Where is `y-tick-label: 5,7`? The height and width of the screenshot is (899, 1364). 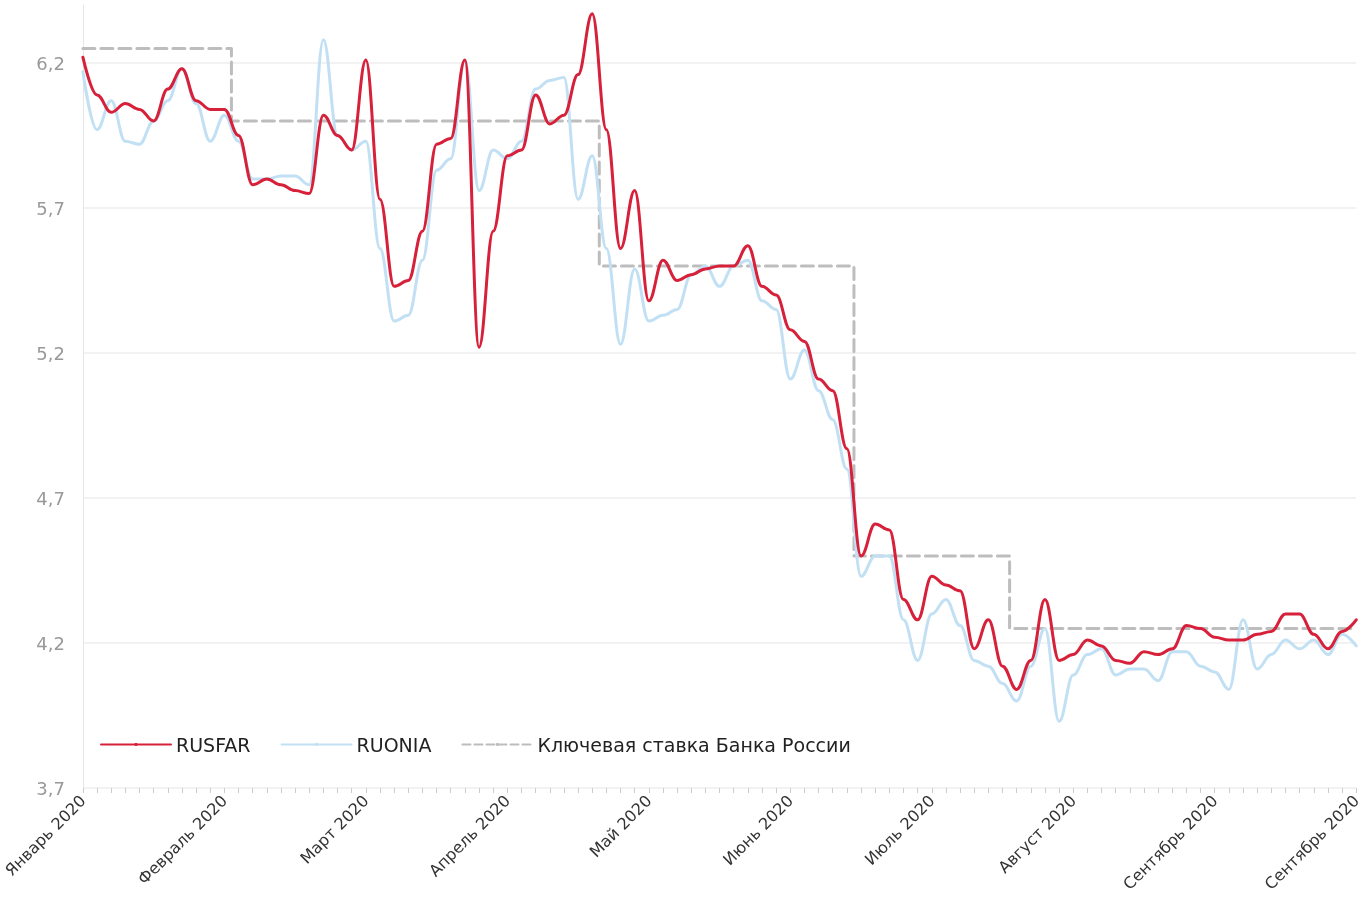 y-tick-label: 5,7 is located at coordinates (50, 208).